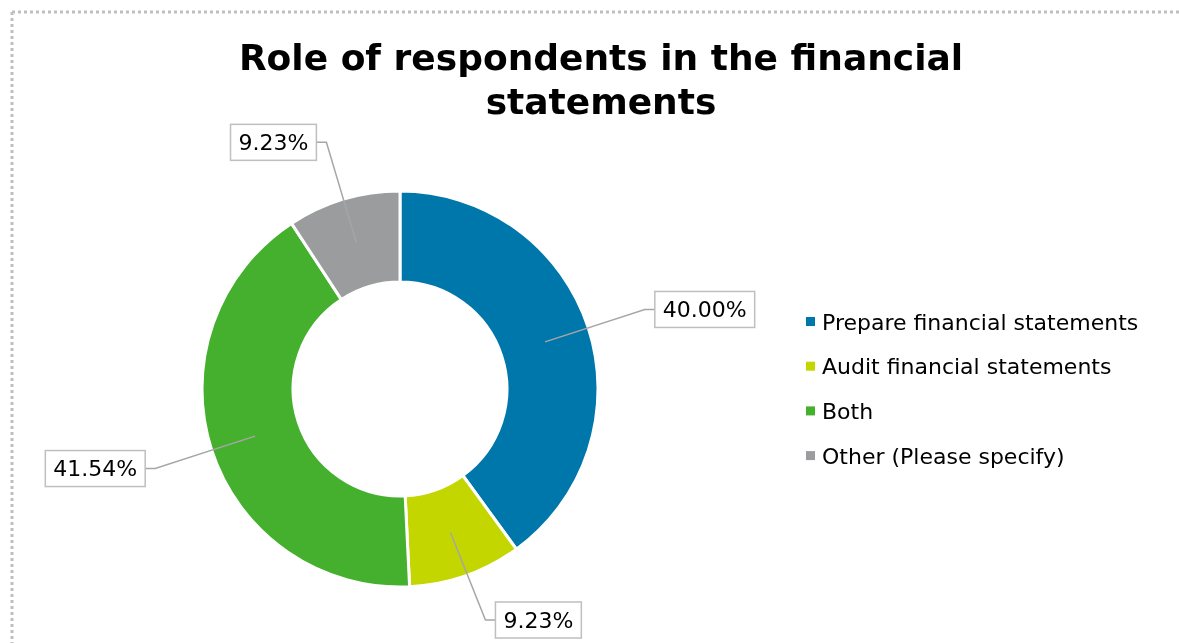  Describe the element at coordinates (95, 469) in the screenshot. I see `data-label: 41.54%` at that location.